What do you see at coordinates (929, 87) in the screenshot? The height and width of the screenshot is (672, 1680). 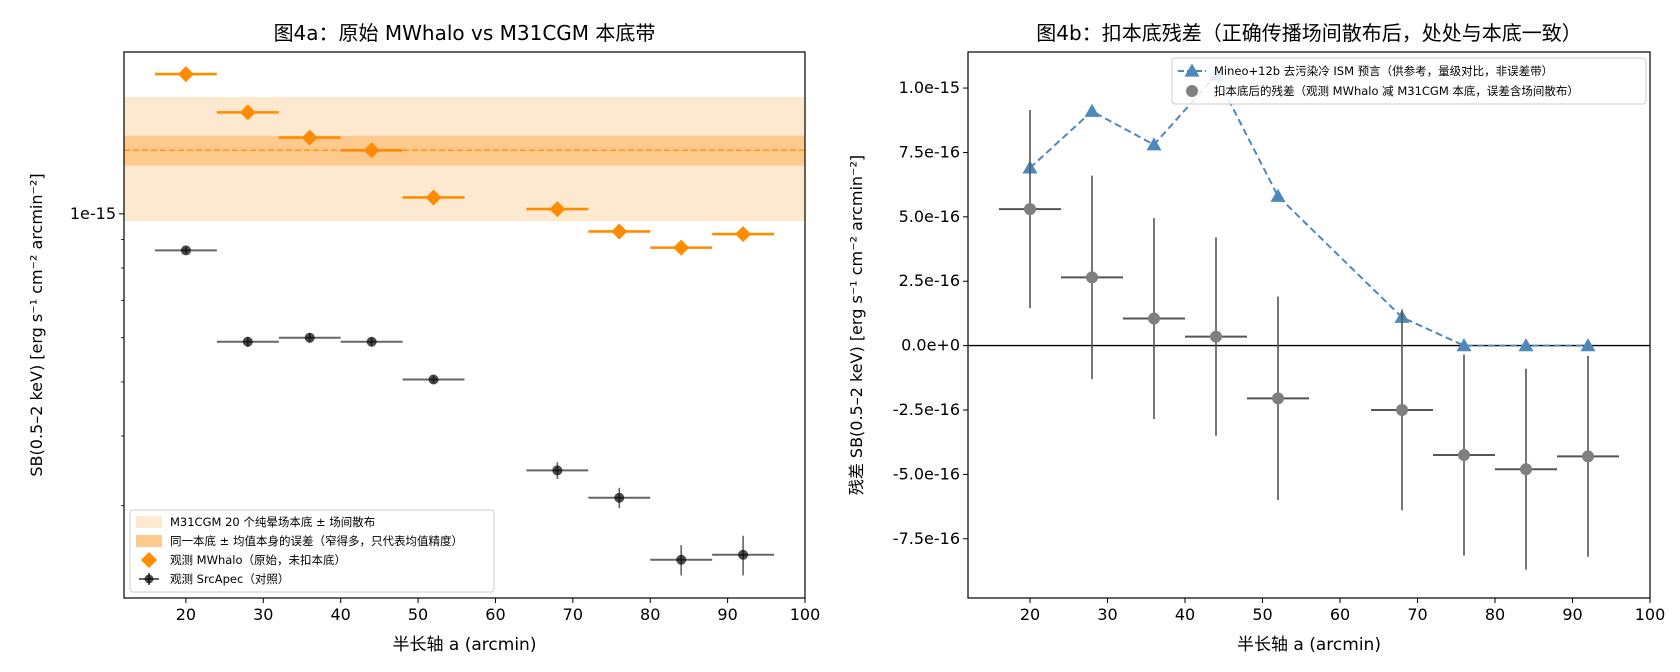 I see `y-tick-label: 1.0e-15` at bounding box center [929, 87].